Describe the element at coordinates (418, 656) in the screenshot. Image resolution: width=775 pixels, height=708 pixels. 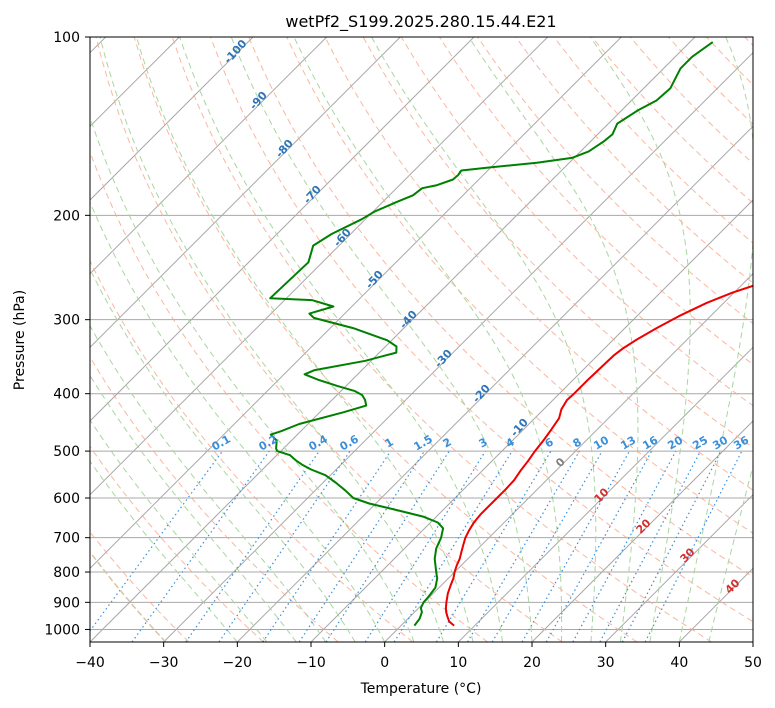
I see `x-axis-ticks: −40 −30 −20 −10 0 10 20 30 40 50` at that location.